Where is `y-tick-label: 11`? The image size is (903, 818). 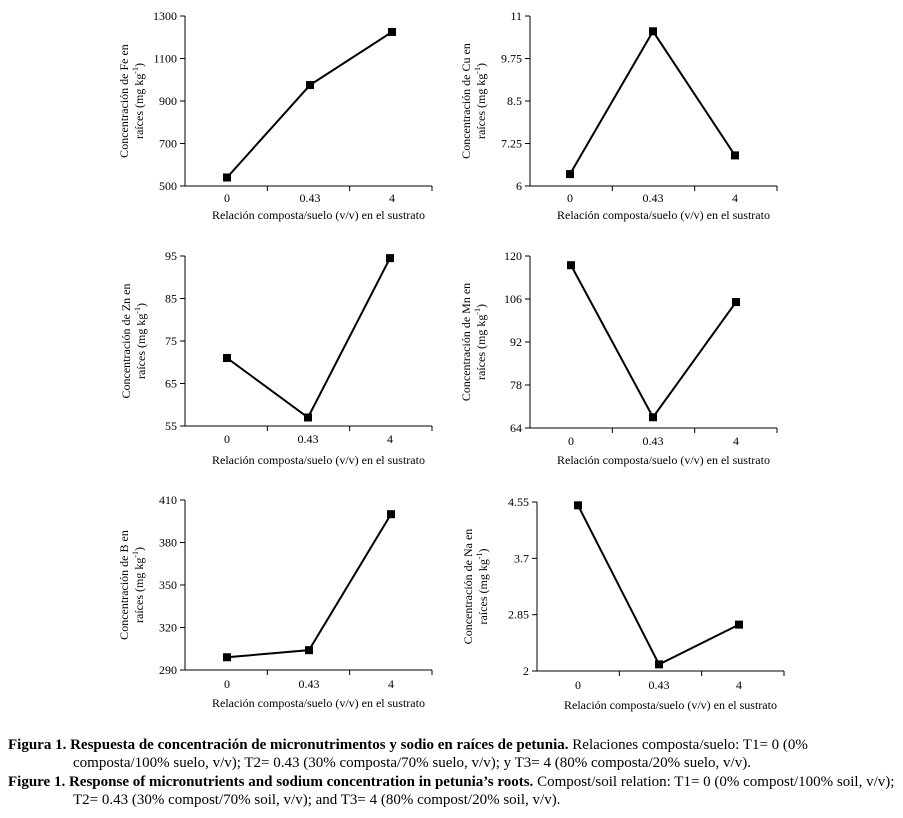
y-tick-label: 11 is located at coordinates (516, 16).